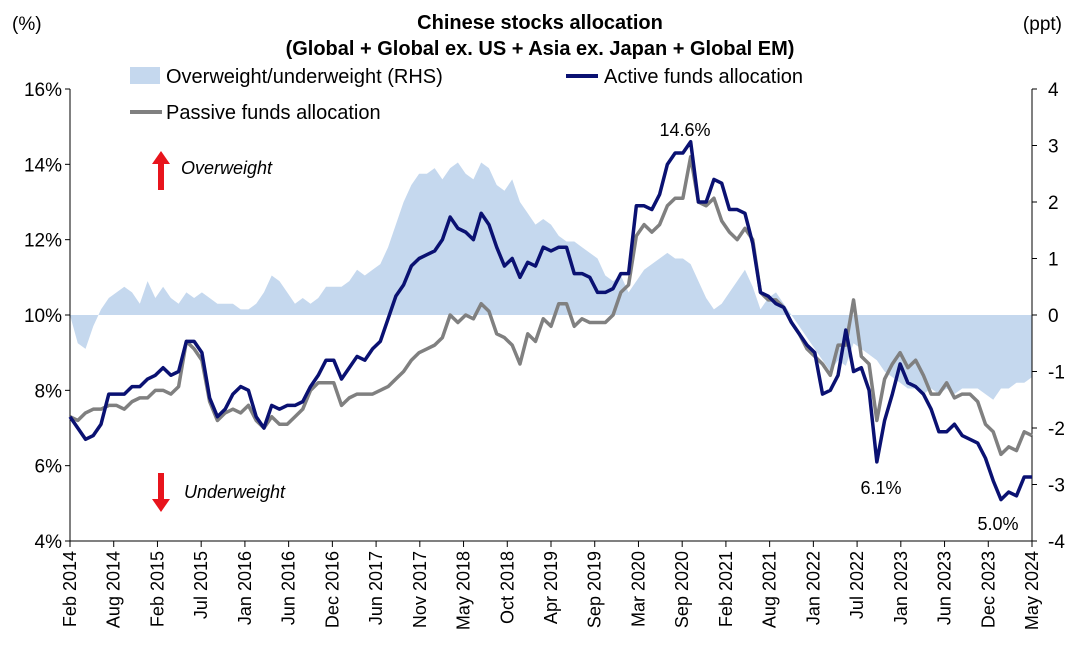 The height and width of the screenshot is (662, 1080). Describe the element at coordinates (1053, 316) in the screenshot. I see `right-tick-label: 0` at that location.